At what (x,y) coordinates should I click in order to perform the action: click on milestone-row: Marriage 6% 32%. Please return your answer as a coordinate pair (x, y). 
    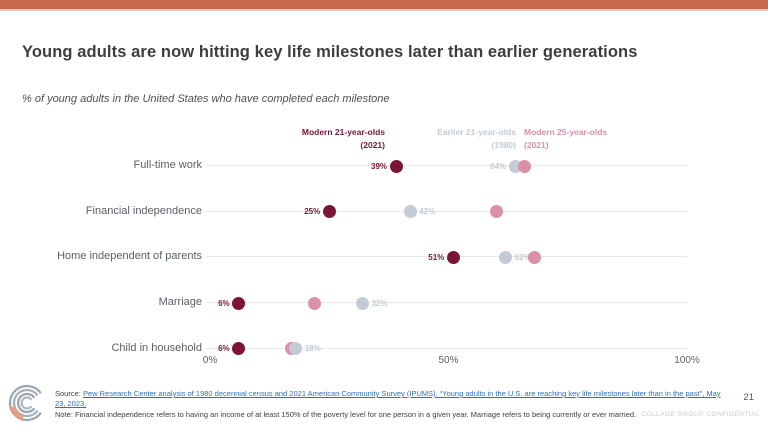
    Looking at the image, I should click on (384, 303).